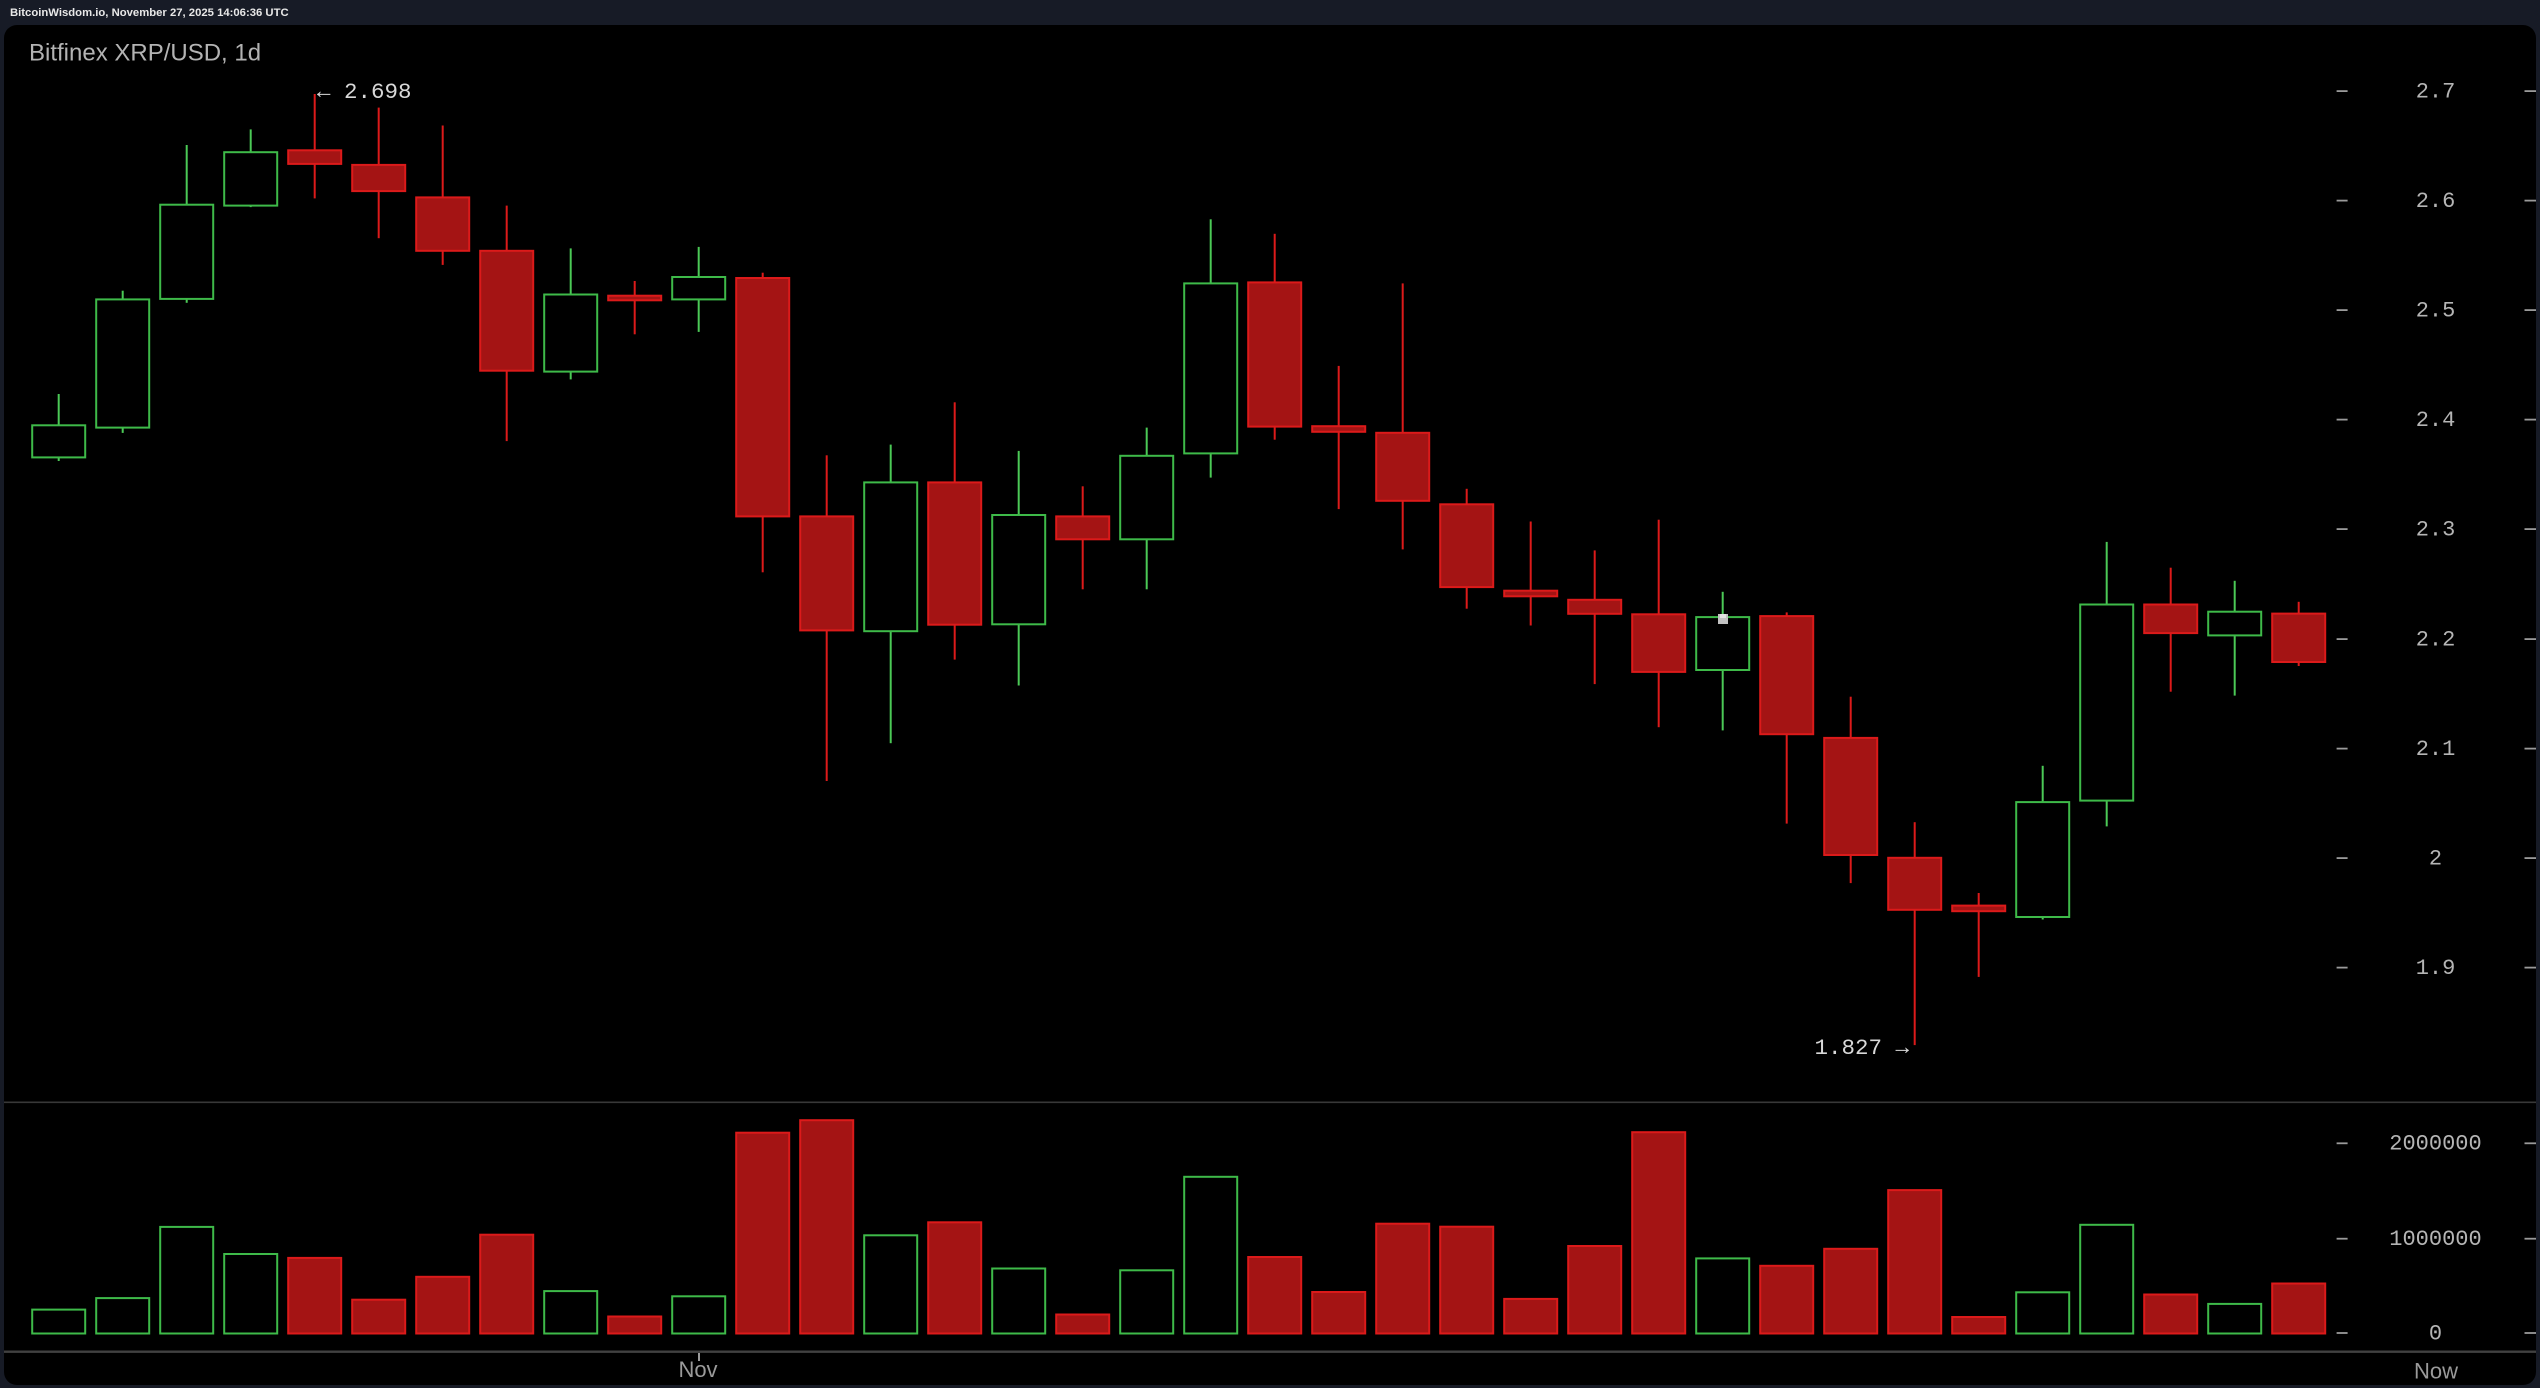 This screenshot has width=2540, height=1388. Describe the element at coordinates (2436, 1371) in the screenshot. I see `svg-text: Now` at that location.